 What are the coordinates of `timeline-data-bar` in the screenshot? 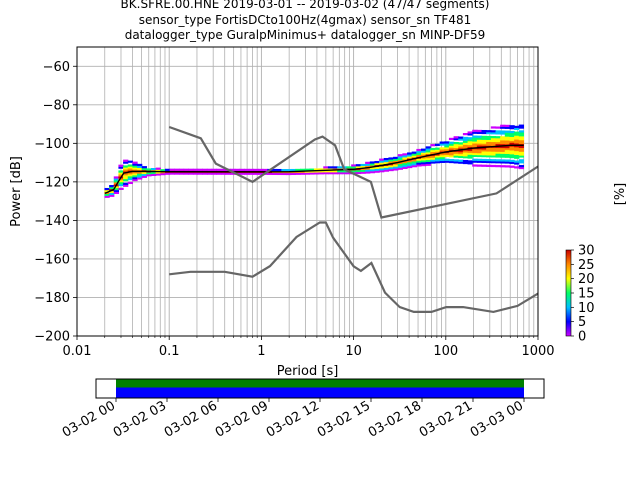 It's located at (320, 392).